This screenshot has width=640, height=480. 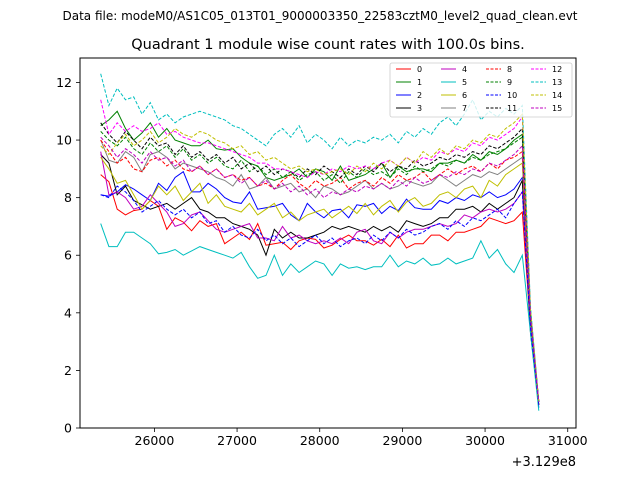 What do you see at coordinates (464, 95) in the screenshot?
I see `legend-label-6: 6` at bounding box center [464, 95].